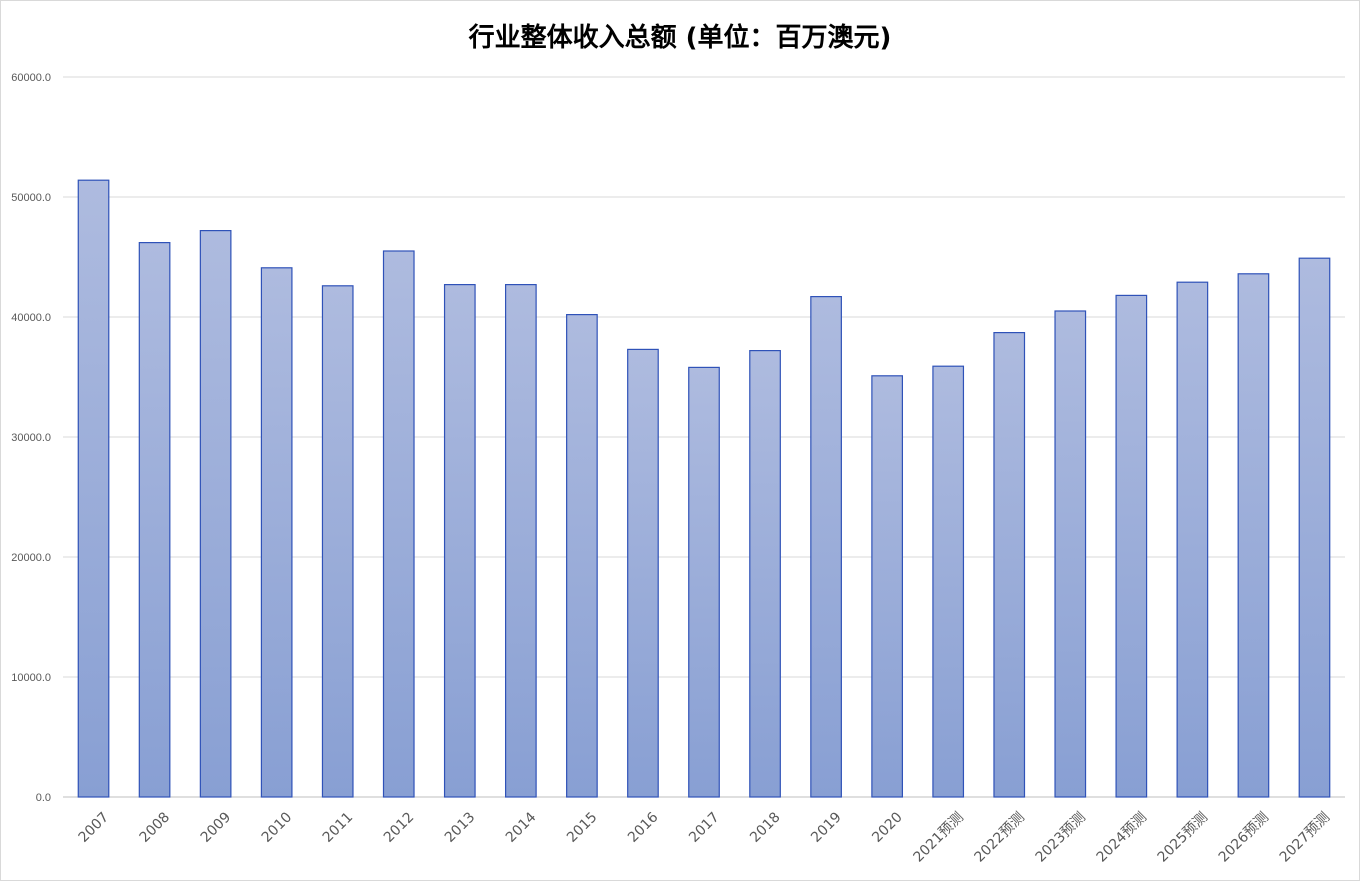 The width and height of the screenshot is (1360, 882). Describe the element at coordinates (680, 37) in the screenshot. I see `chart-title: 行业整体收入总额 (单位：百万澳元)` at that location.